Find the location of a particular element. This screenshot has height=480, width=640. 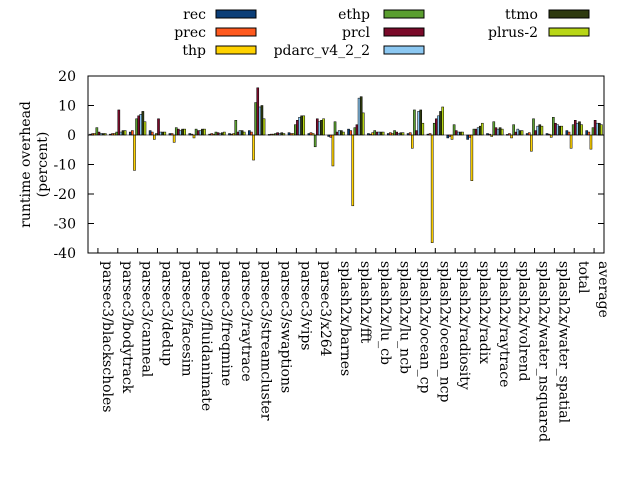

bar-prcl-parsec3-swaptions is located at coordinates (277, 134).